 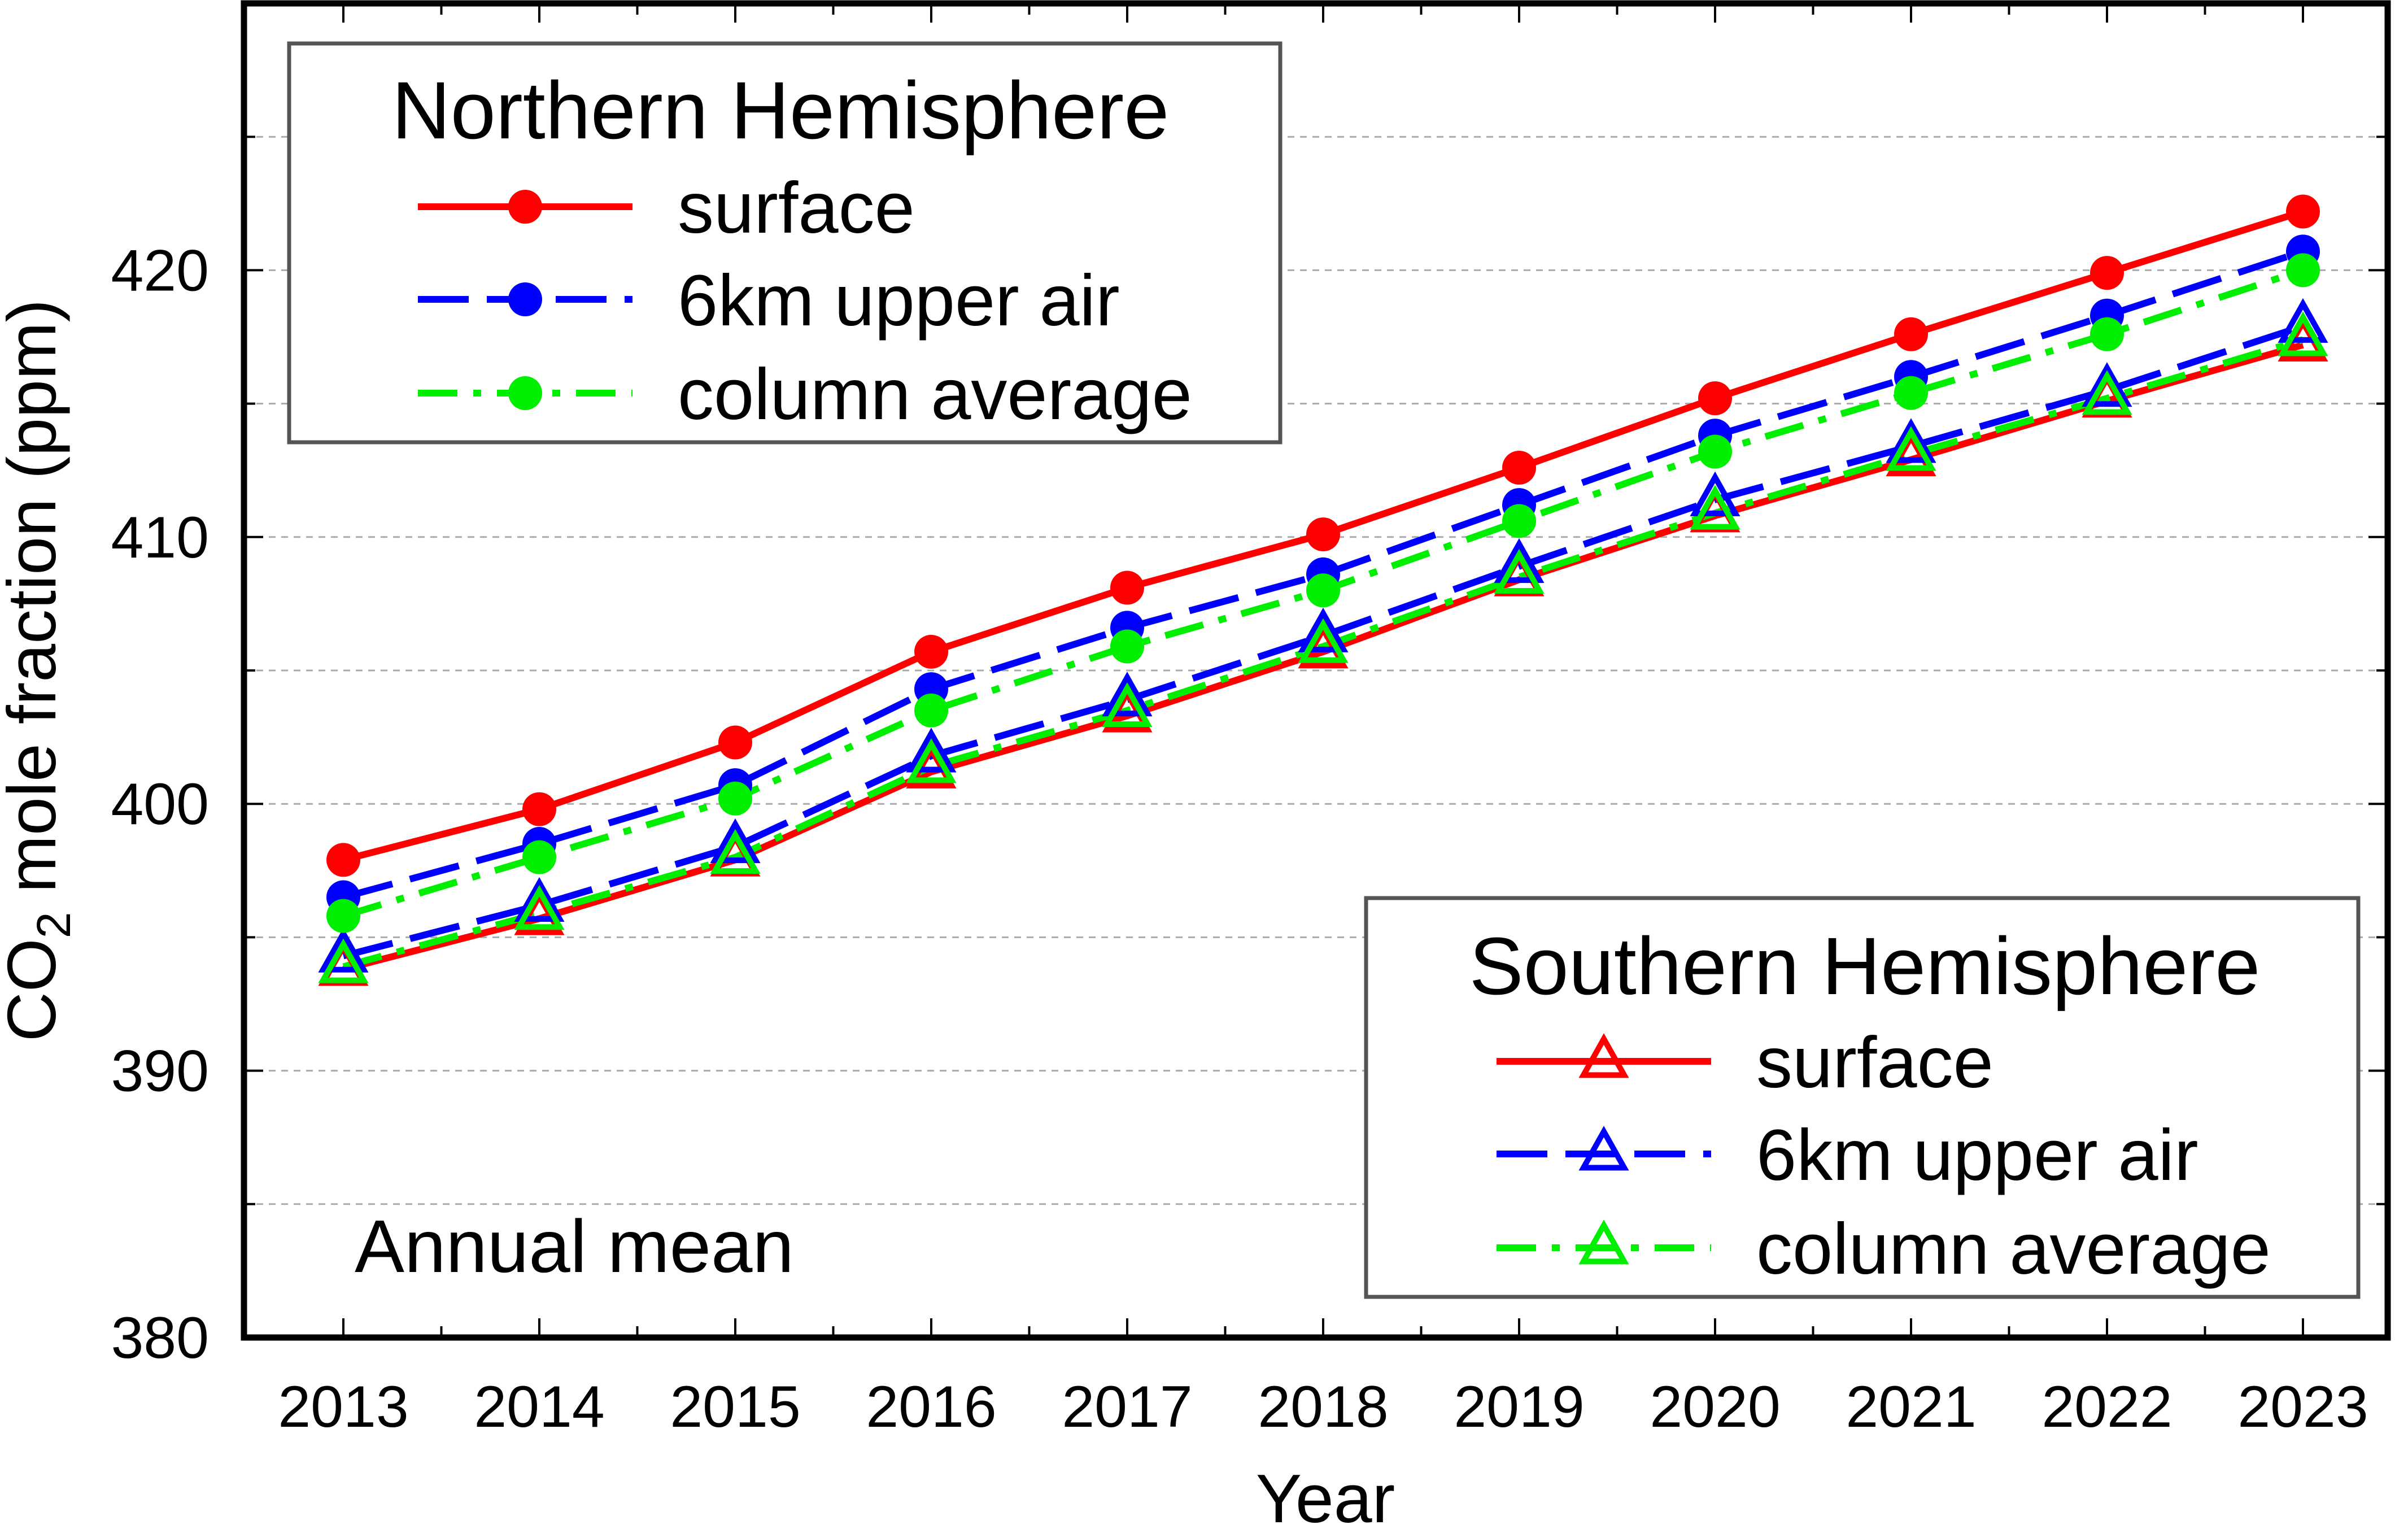 What do you see at coordinates (574, 1246) in the screenshot?
I see `annotation-annual-mean: Annual mean` at bounding box center [574, 1246].